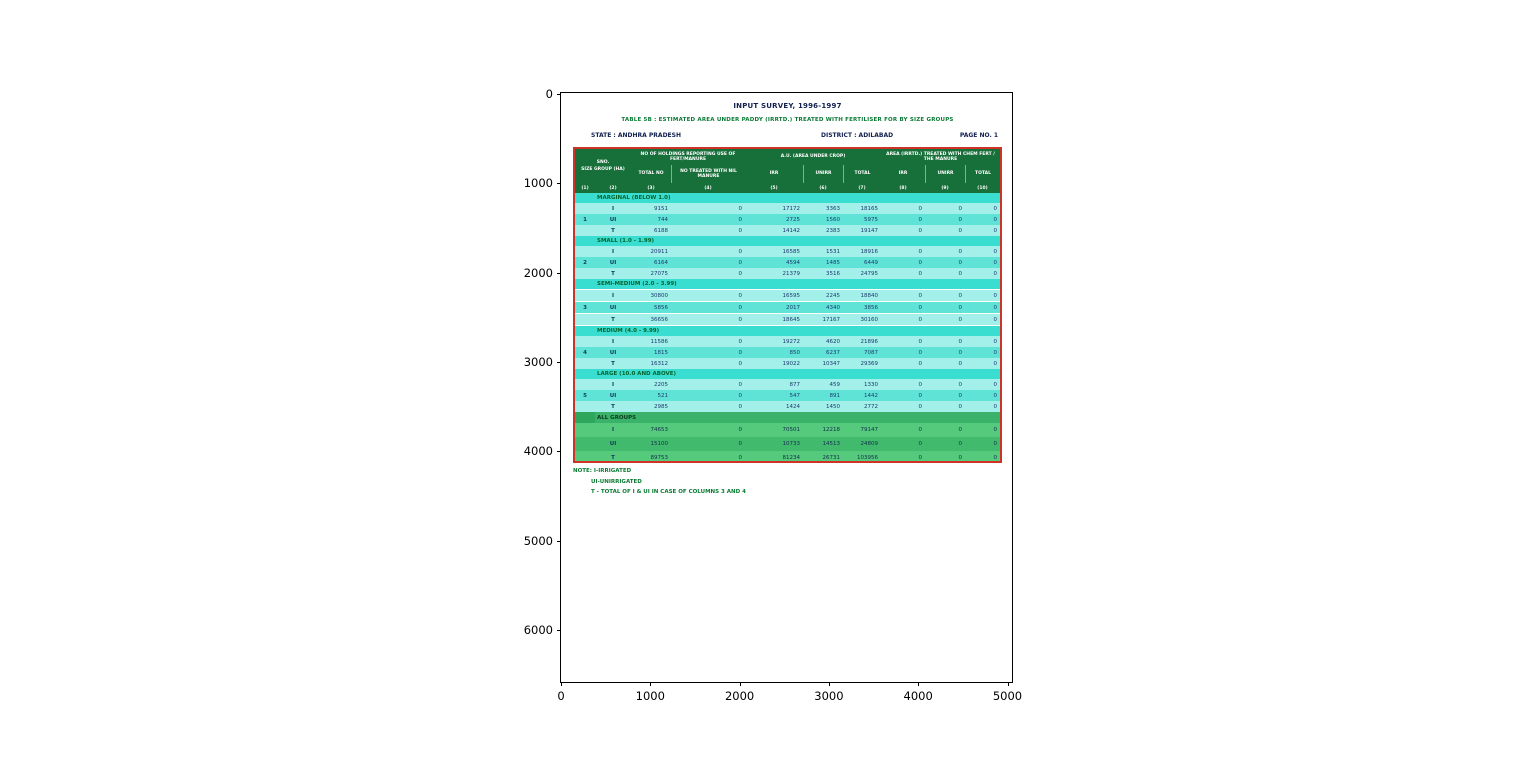 This screenshot has width=1536, height=767. What do you see at coordinates (659, 273) in the screenshot?
I see `value-cell: 27075` at bounding box center [659, 273].